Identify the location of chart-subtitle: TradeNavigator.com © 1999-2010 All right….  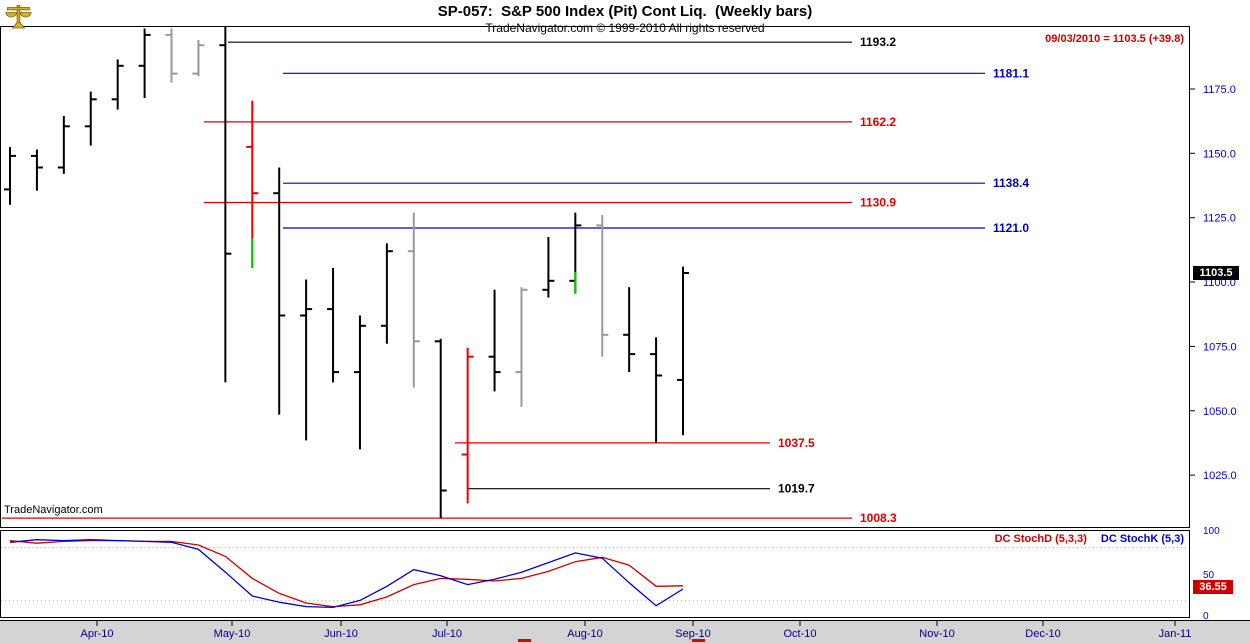
(625, 28).